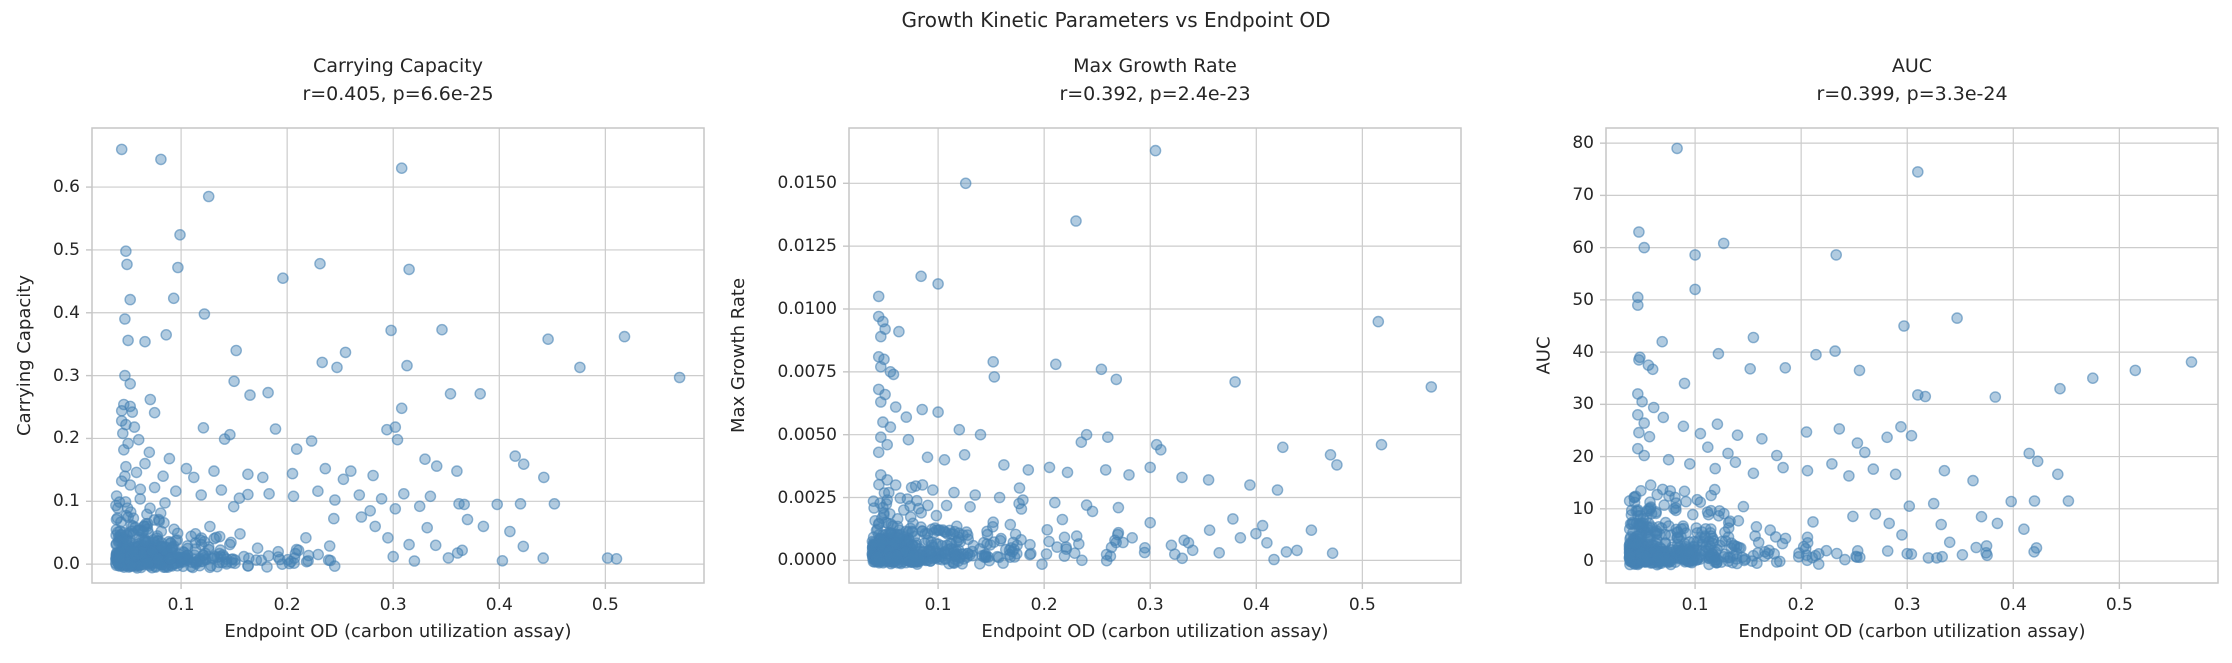 The image size is (2232, 663). Describe the element at coordinates (1695, 605) in the screenshot. I see `x-tick-label: 0.1` at that location.